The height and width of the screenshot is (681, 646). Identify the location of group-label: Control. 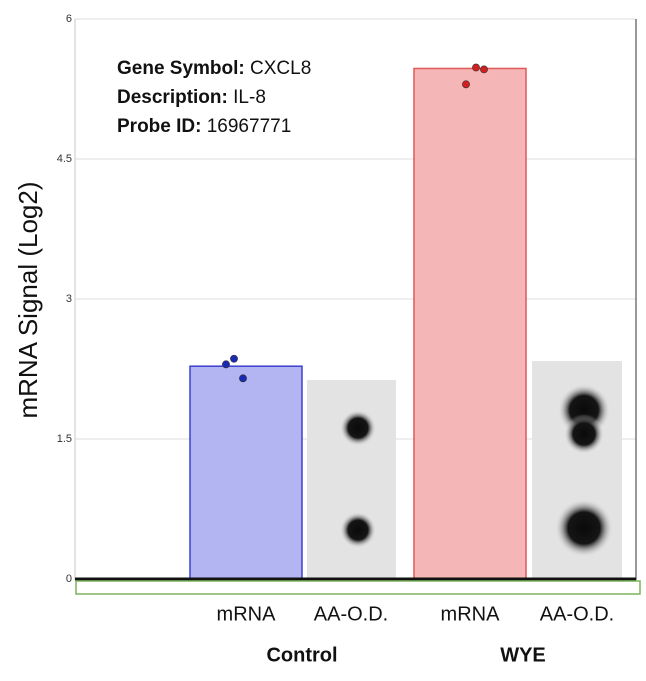
(301, 655).